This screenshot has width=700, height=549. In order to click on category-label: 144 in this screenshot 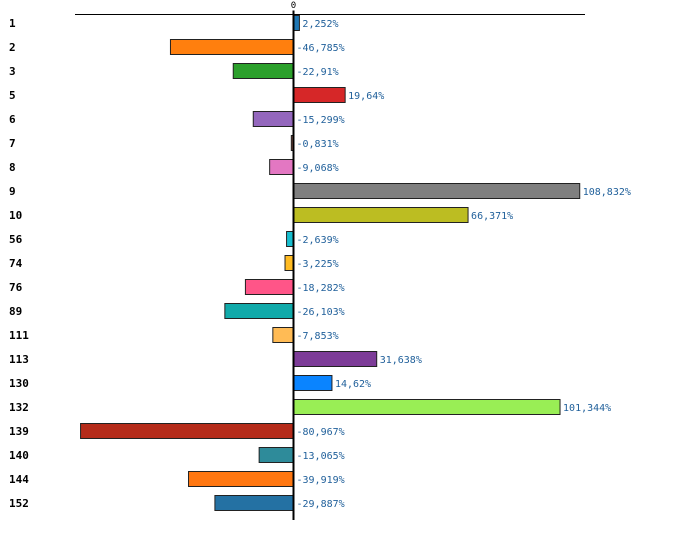, I will do `click(19, 479)`.